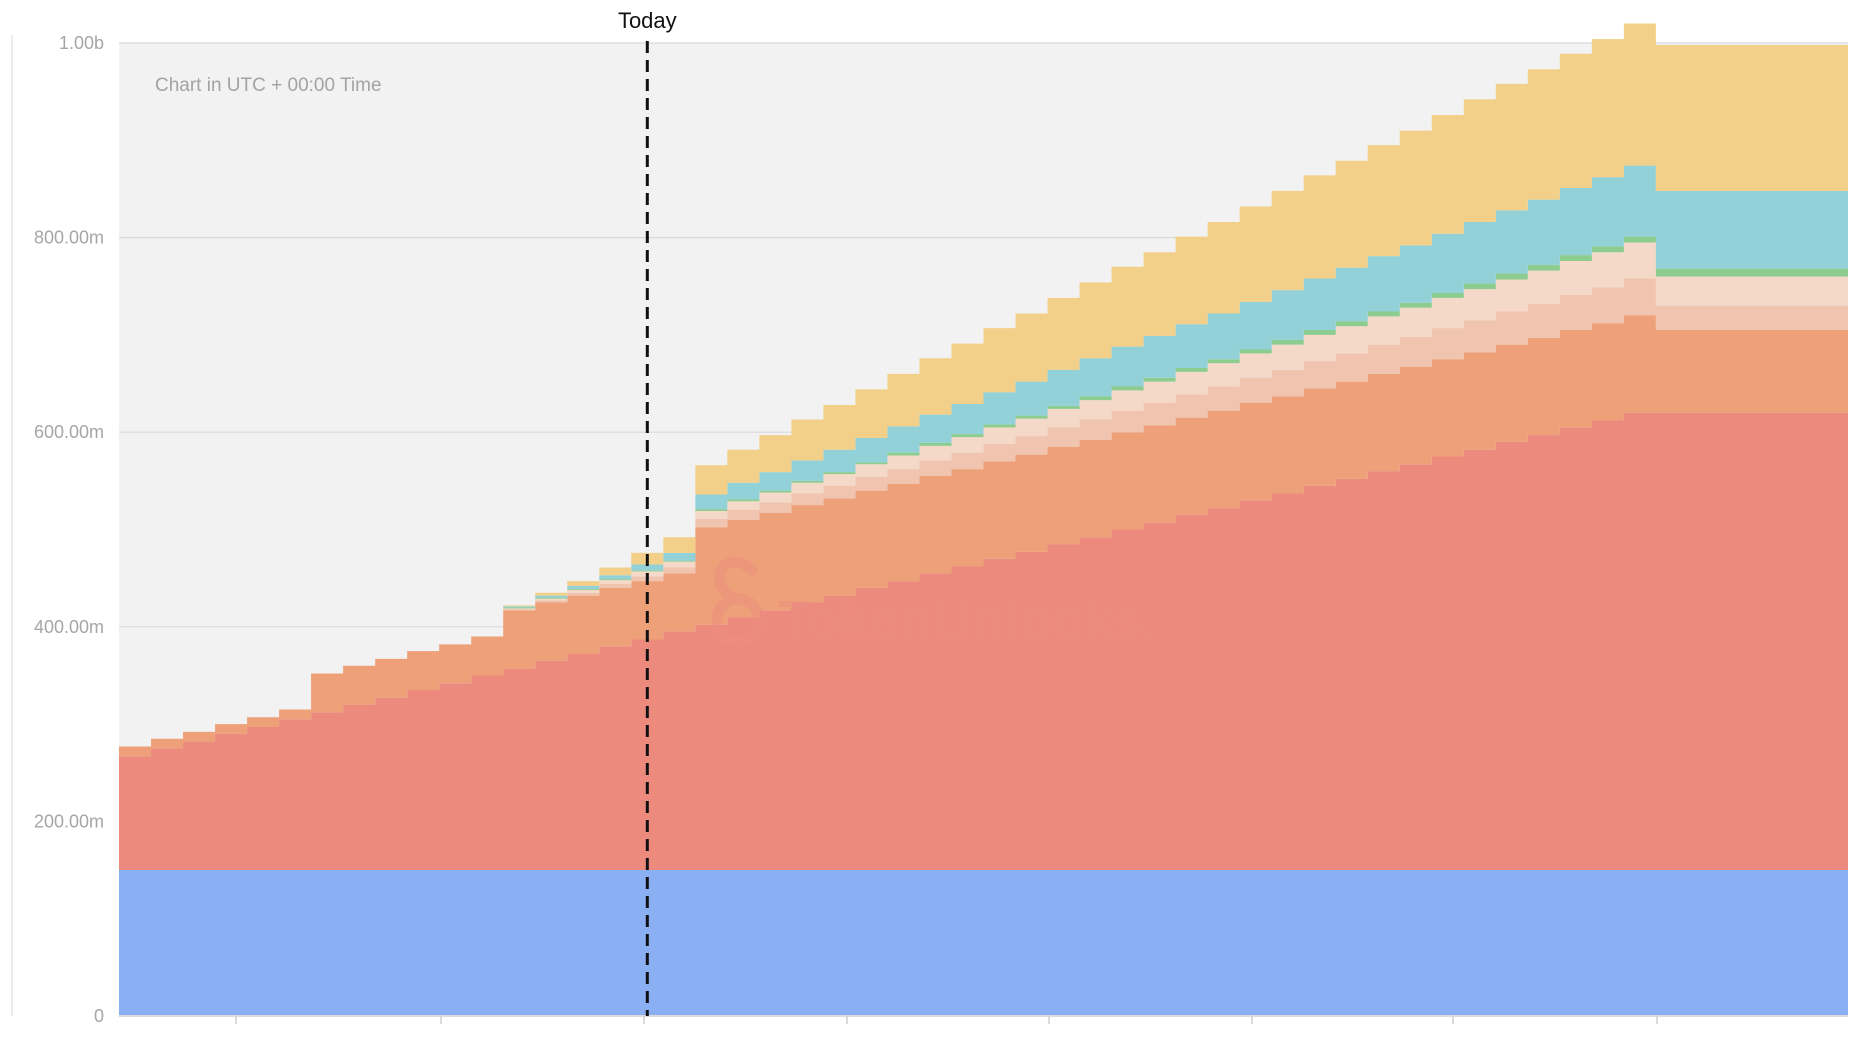  What do you see at coordinates (81, 43) in the screenshot?
I see `y-tick-label: 1.00b` at bounding box center [81, 43].